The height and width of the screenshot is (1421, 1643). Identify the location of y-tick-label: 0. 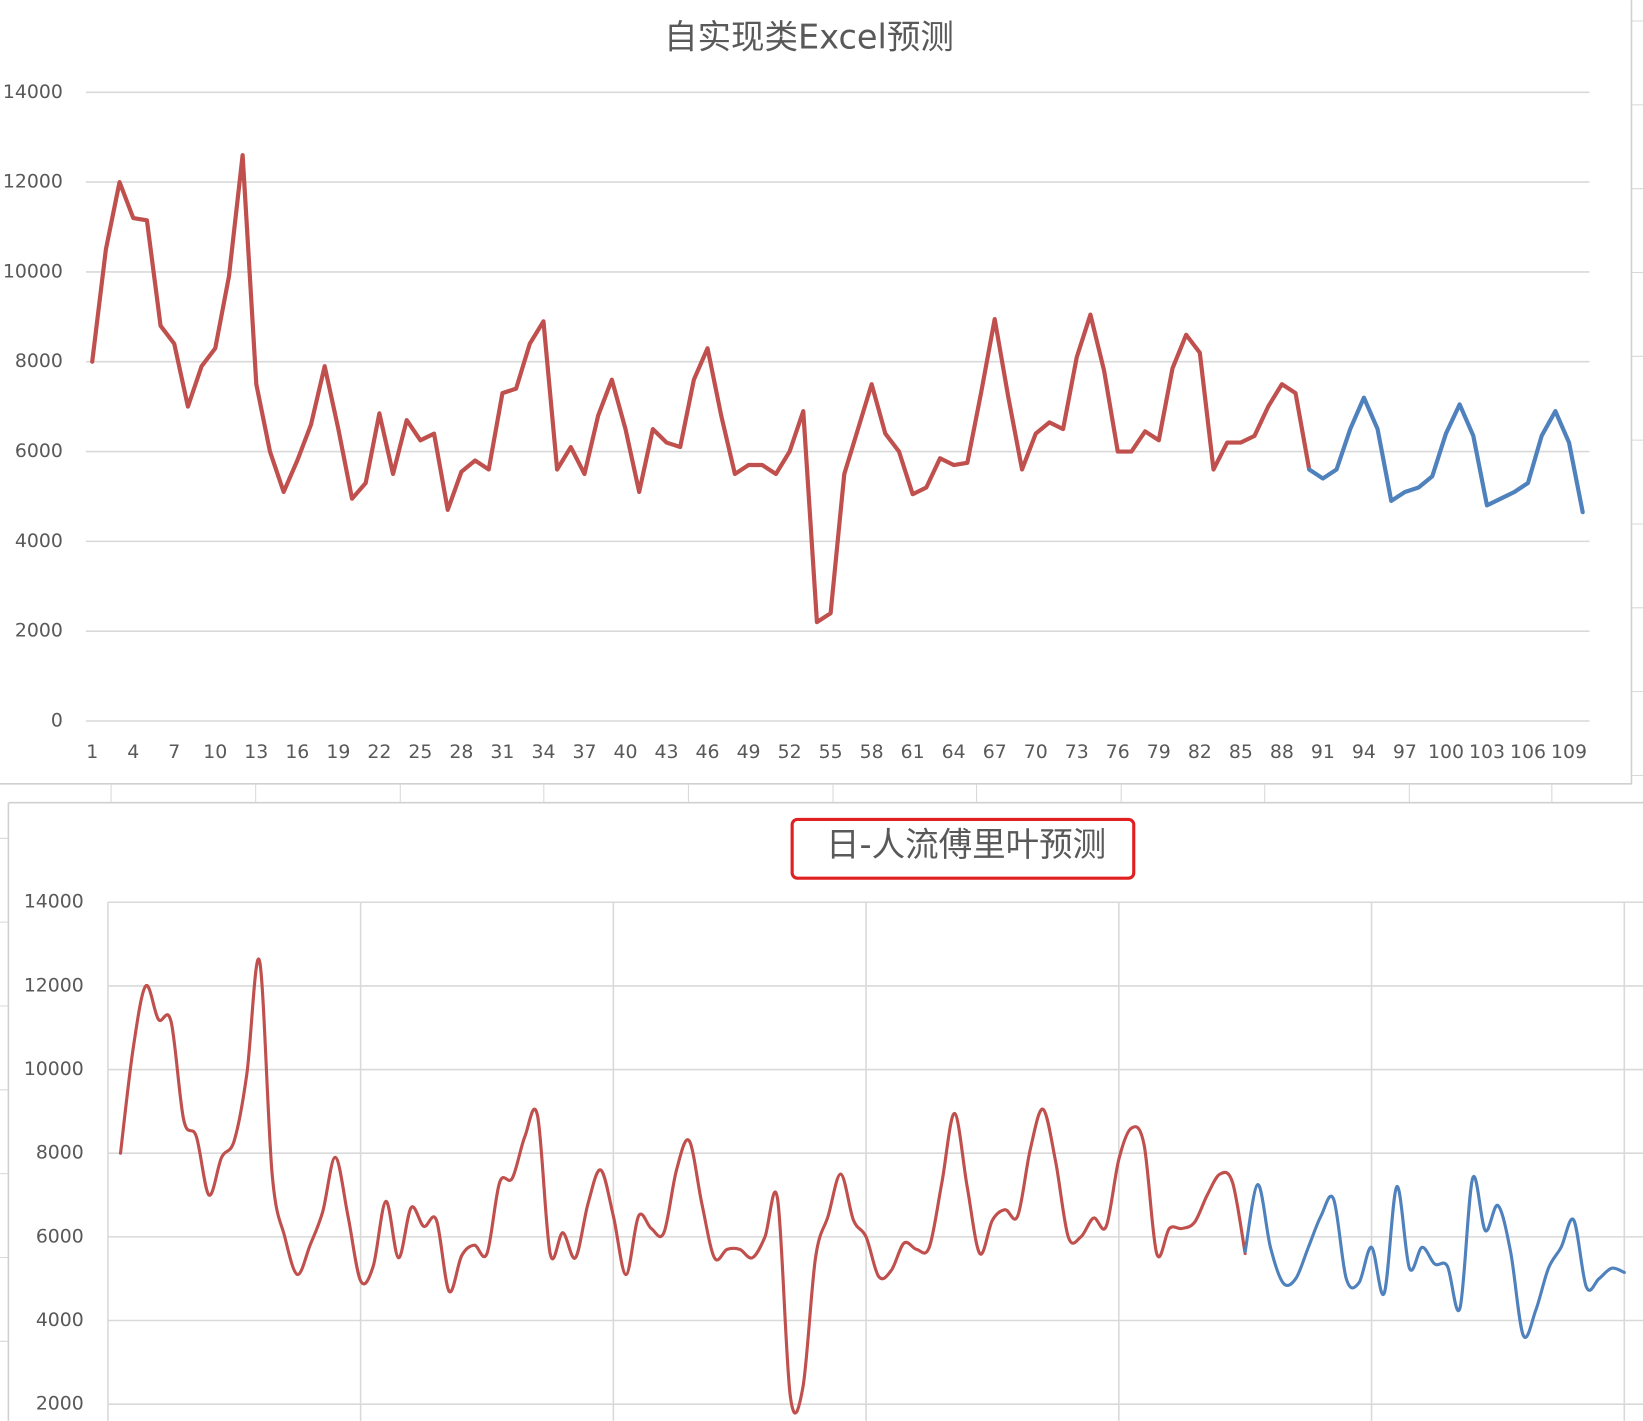
(57, 720).